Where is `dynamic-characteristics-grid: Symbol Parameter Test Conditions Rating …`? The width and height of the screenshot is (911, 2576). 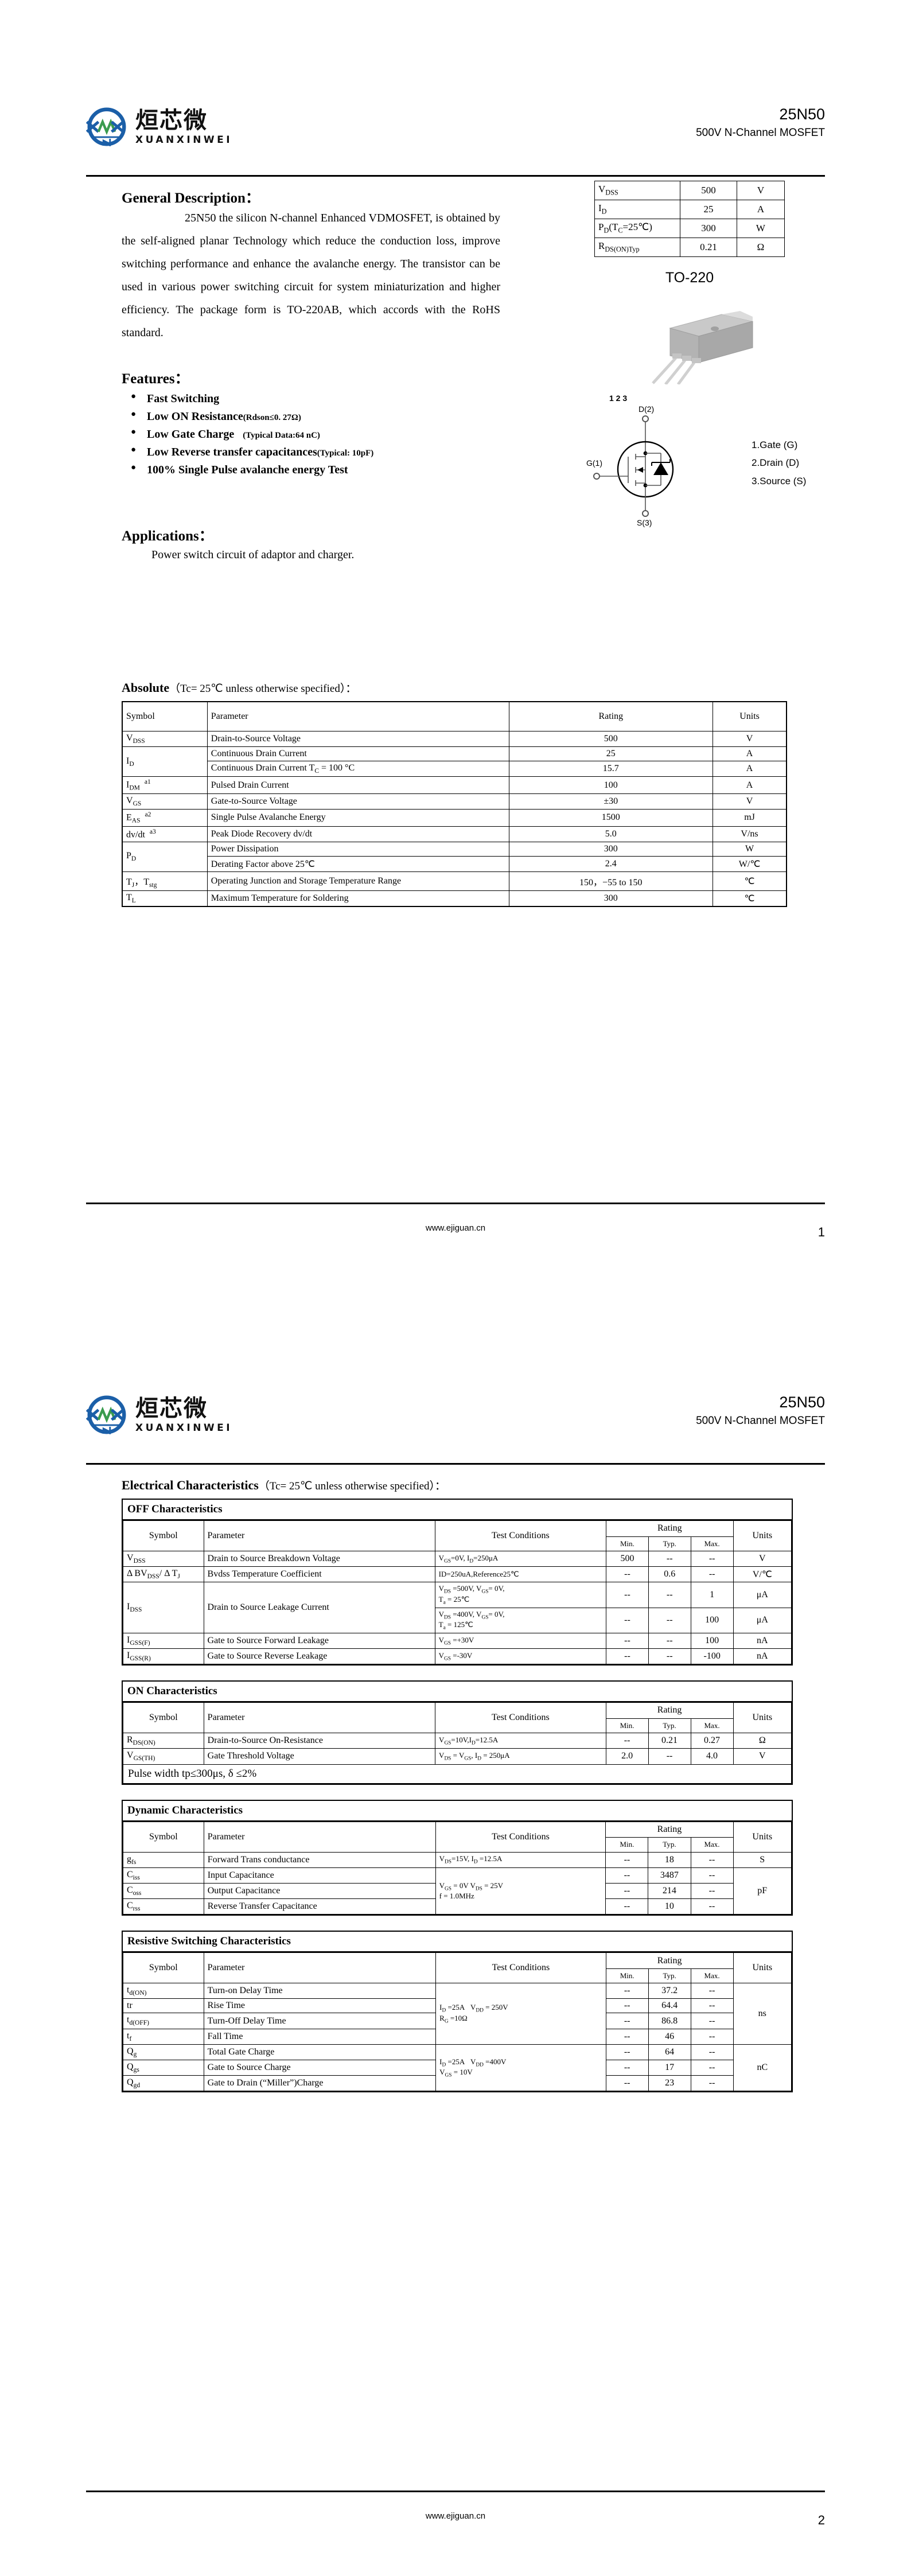 dynamic-characteristics-grid: Symbol Parameter Test Conditions Rating … is located at coordinates (457, 1868).